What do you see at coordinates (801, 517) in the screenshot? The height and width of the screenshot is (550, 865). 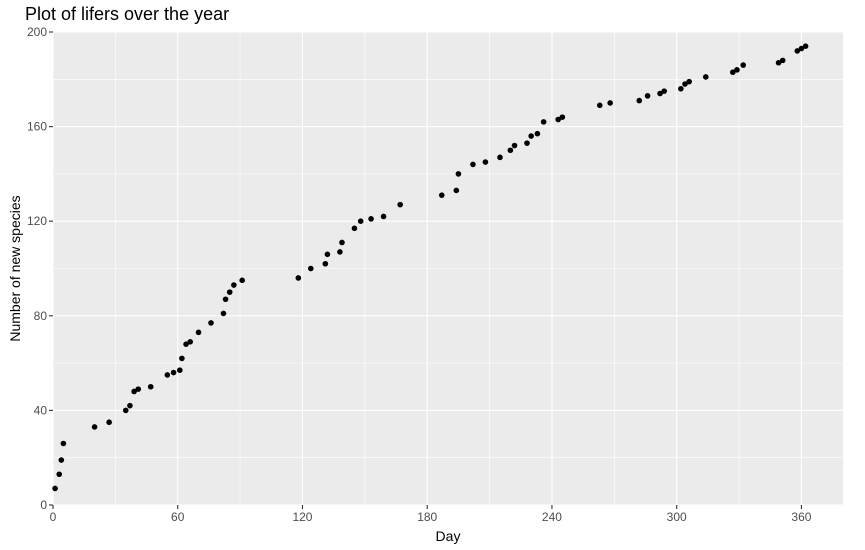 I see `x-tick-label: 360` at bounding box center [801, 517].